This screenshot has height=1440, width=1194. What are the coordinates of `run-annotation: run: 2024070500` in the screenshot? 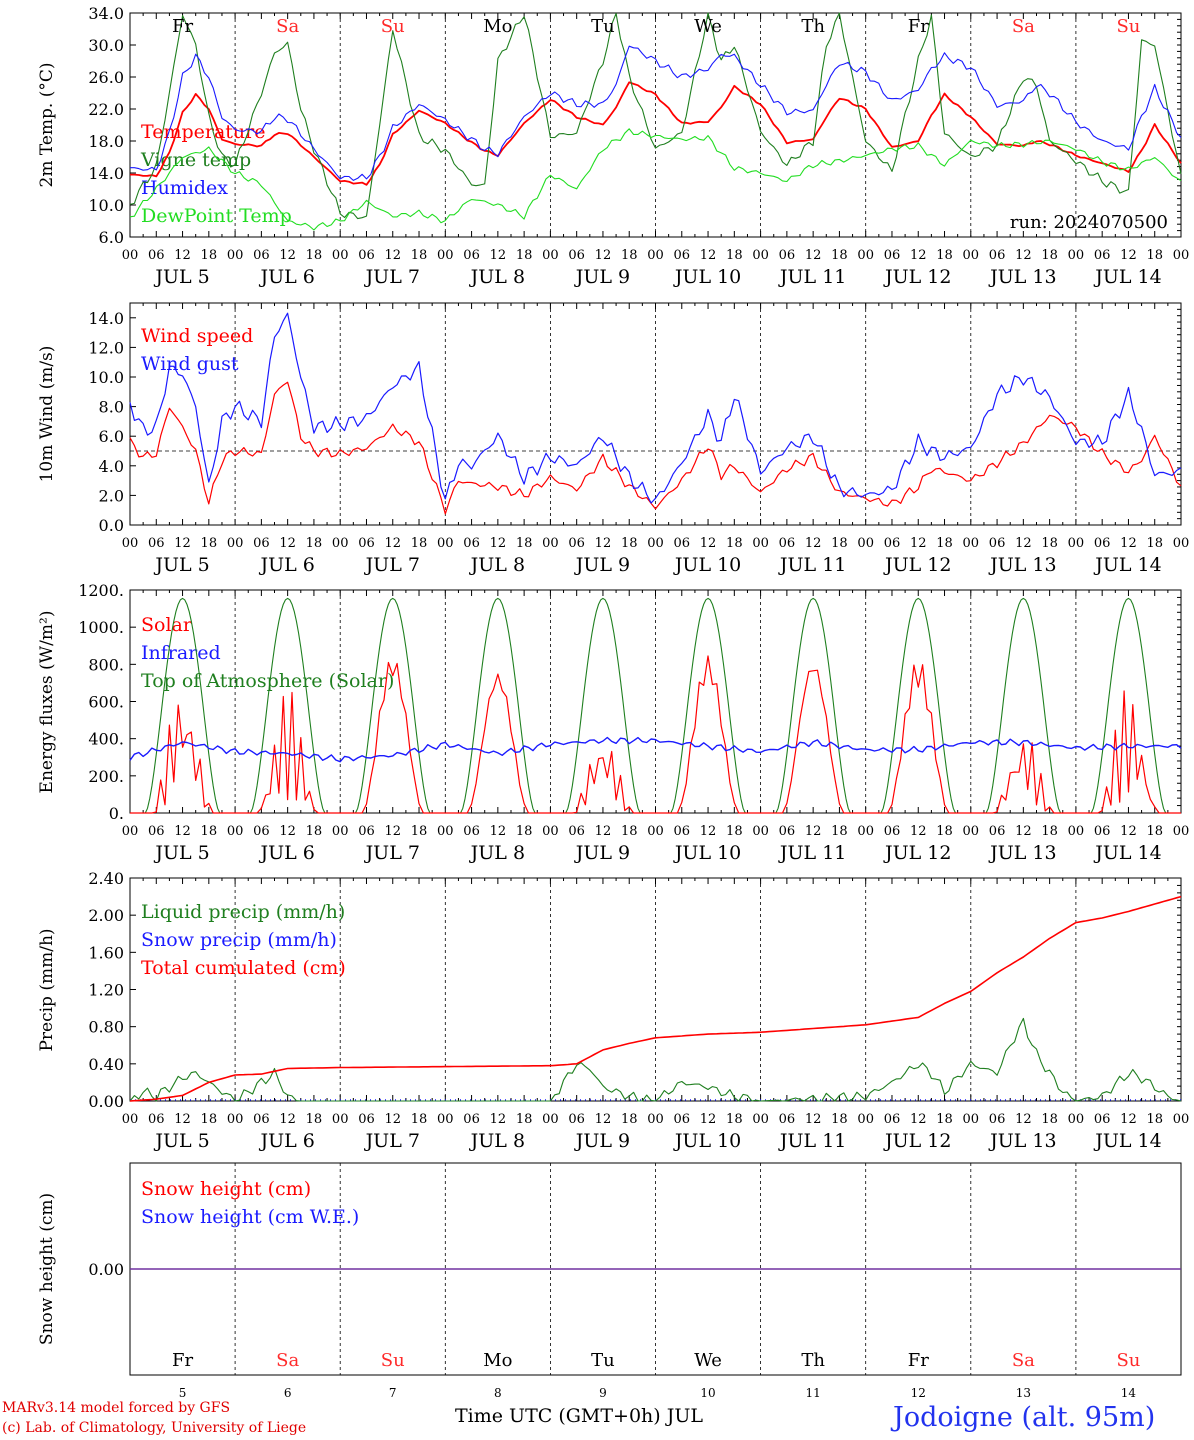 It's located at (1089, 222).